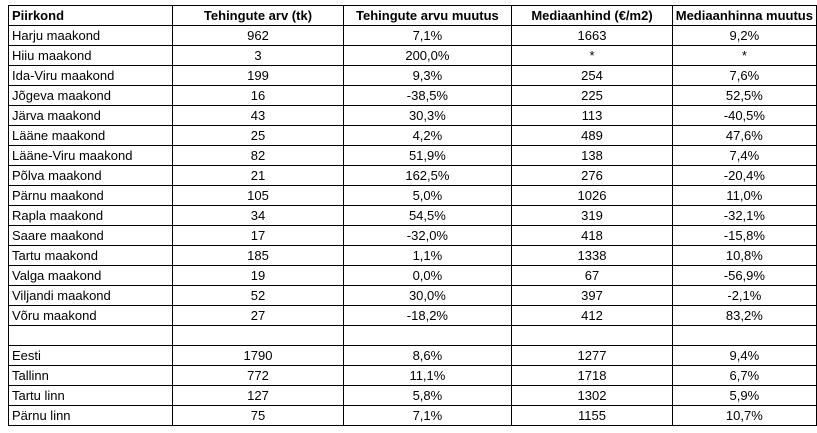  I want to click on cell-median-price-change: 9,4%, so click(744, 355).